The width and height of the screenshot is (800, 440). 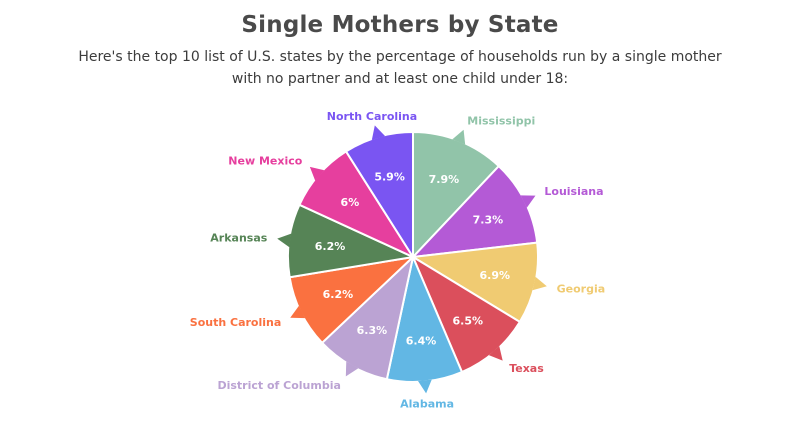 I want to click on slice-label-north-carolina: North Carolina, so click(x=372, y=116).